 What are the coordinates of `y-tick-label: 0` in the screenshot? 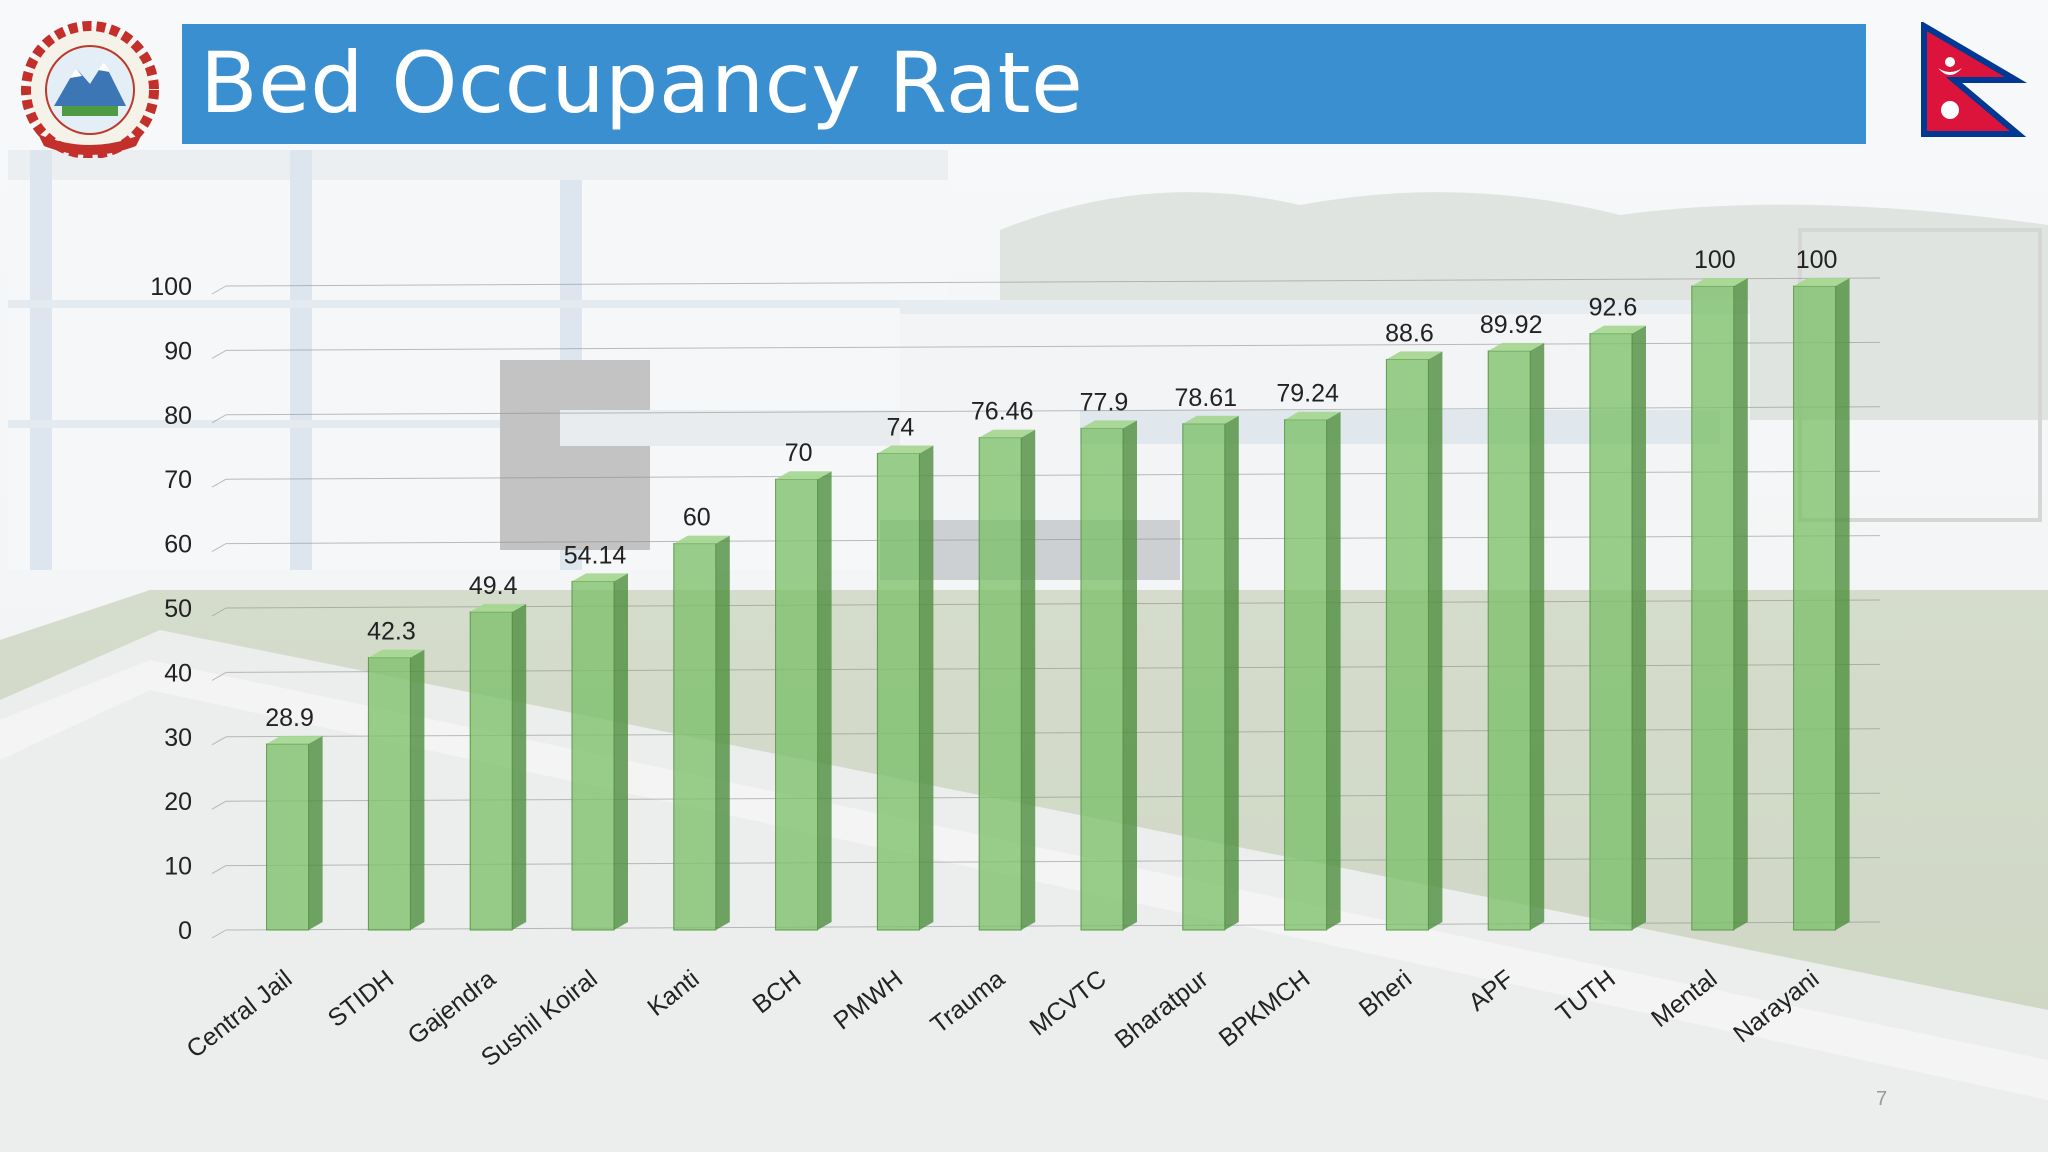 It's located at (185, 931).